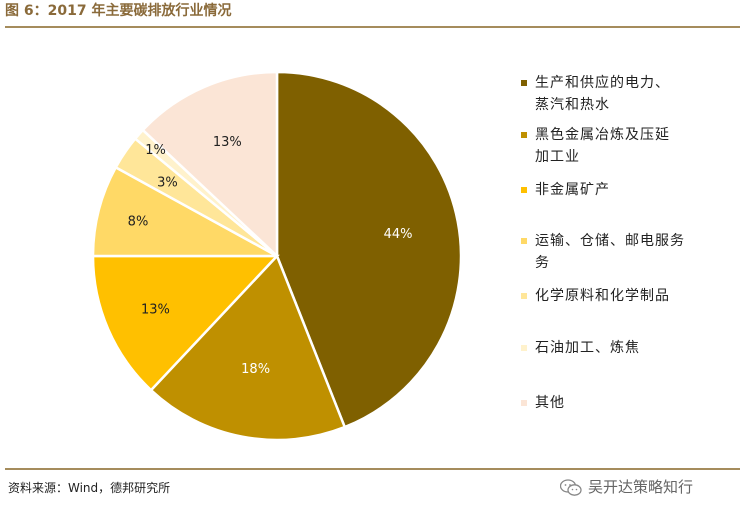 The width and height of the screenshot is (747, 514). I want to click on chart-title: 图 6：2017 年主要碳排放行业情况, so click(118, 11).